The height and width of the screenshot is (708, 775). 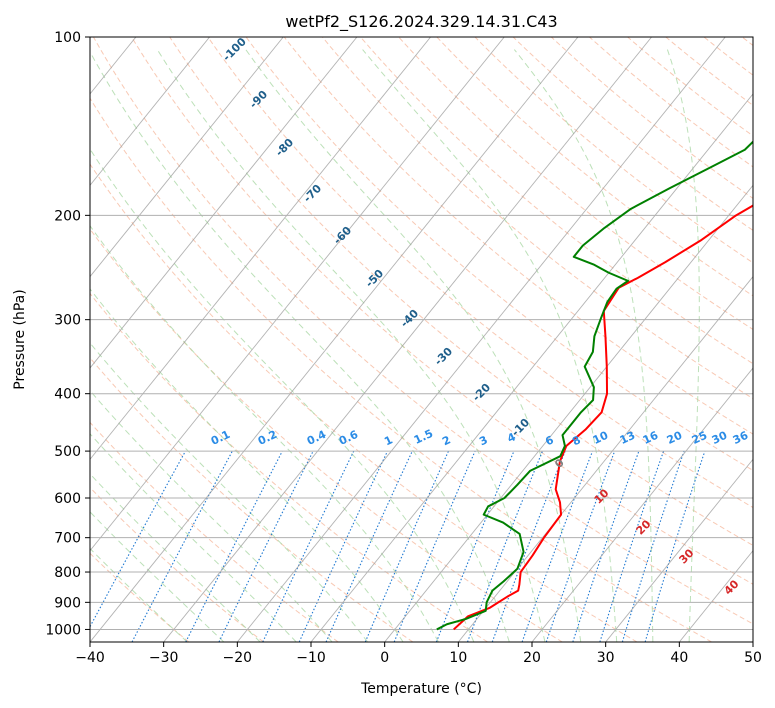 I want to click on x-tick-label: −40, so click(x=90, y=658).